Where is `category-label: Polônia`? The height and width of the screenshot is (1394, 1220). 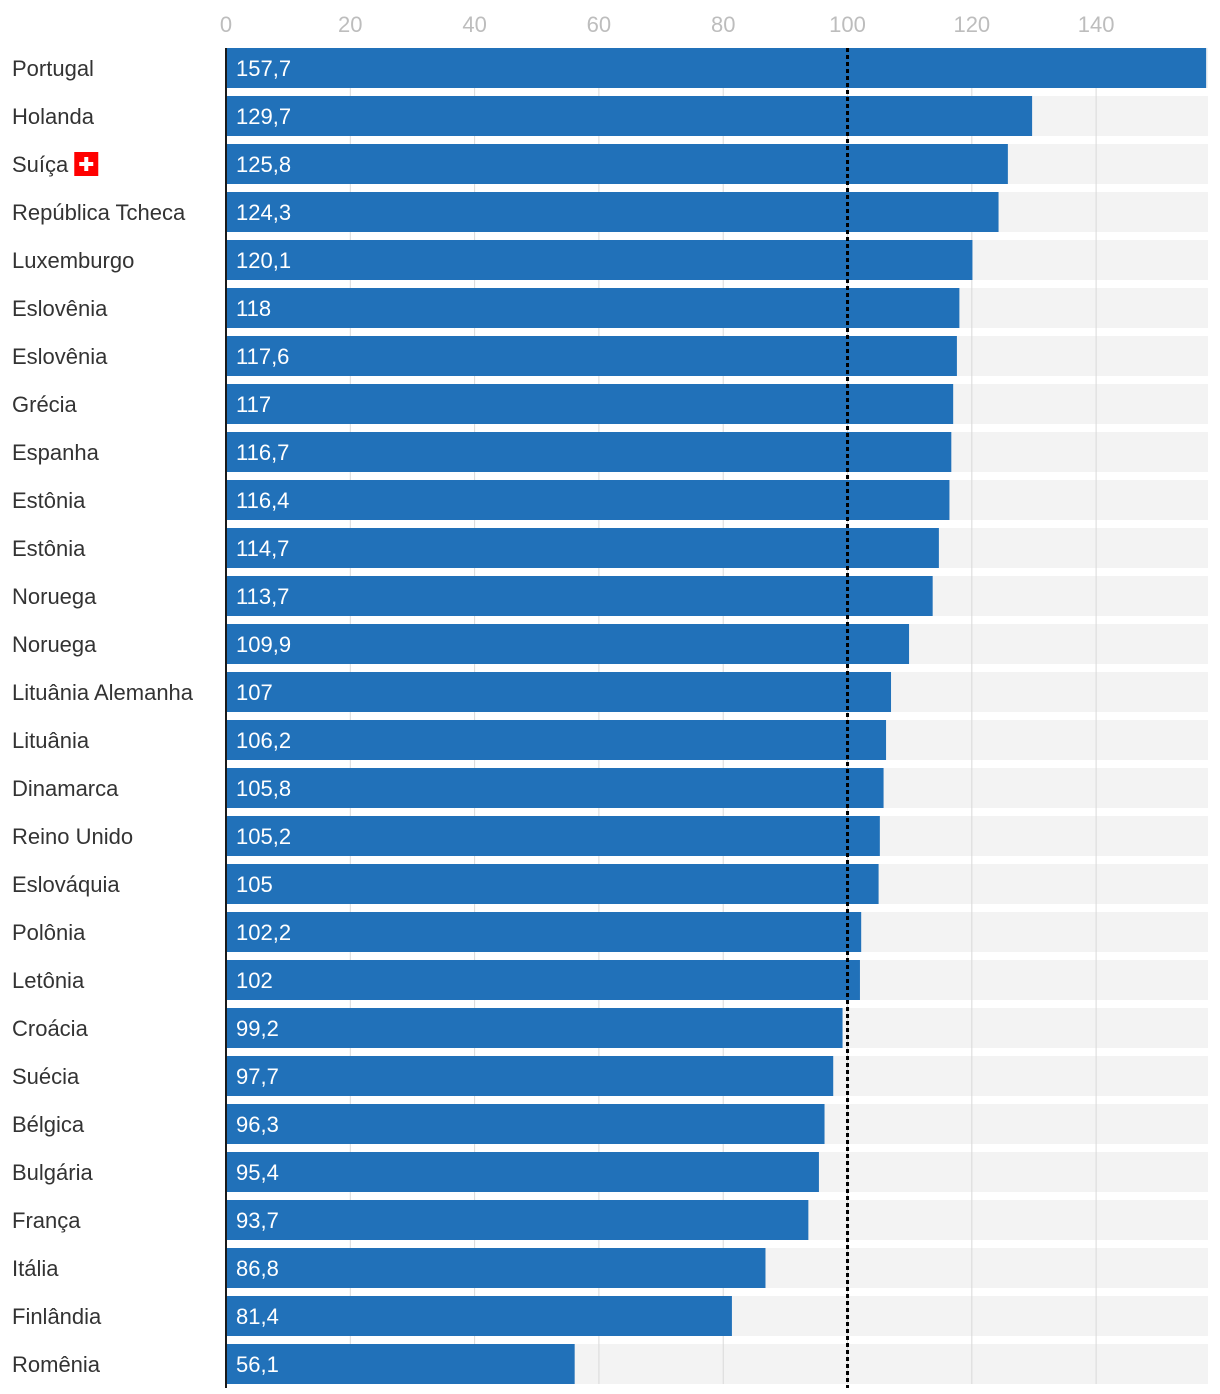
category-label: Polônia is located at coordinates (49, 932).